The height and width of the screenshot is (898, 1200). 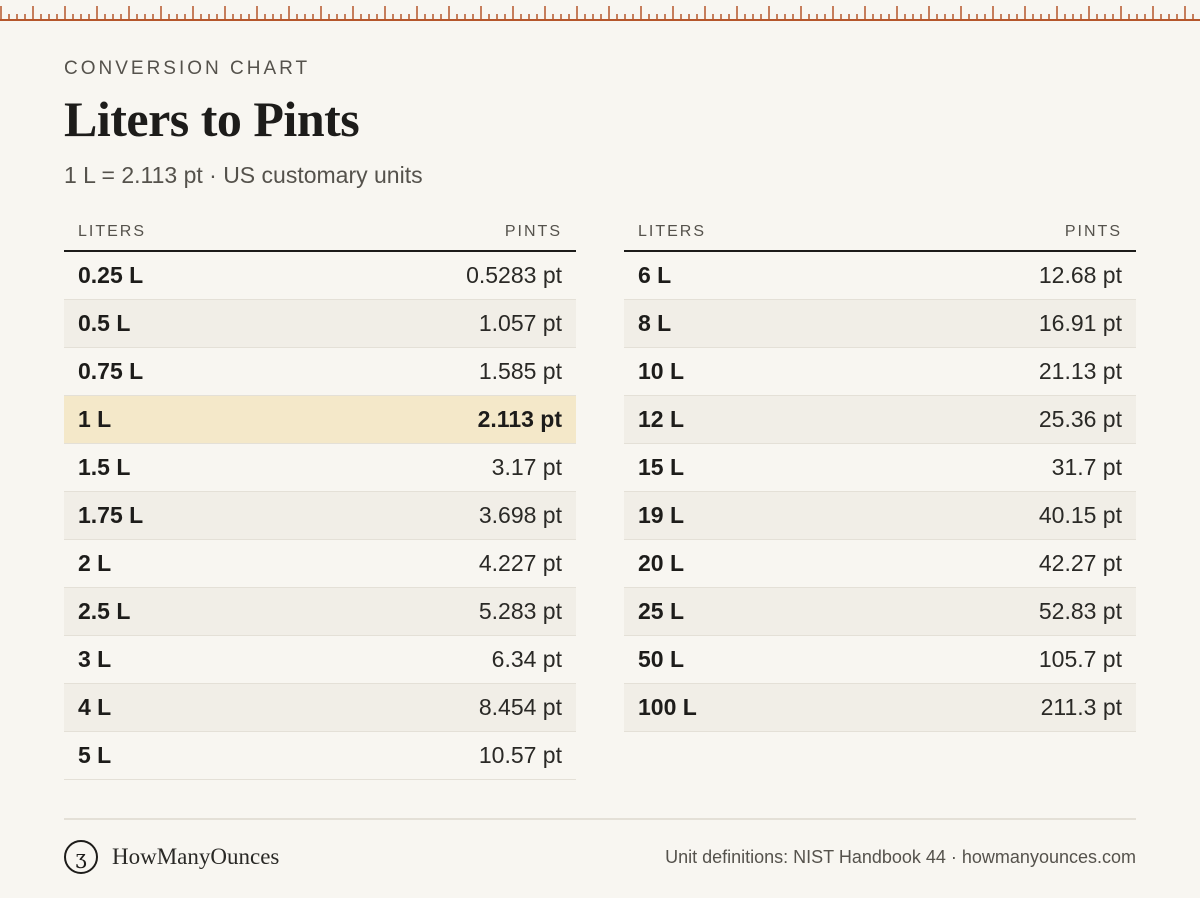 I want to click on table-row: 0.25 L 0.5283 pt, so click(x=320, y=276).